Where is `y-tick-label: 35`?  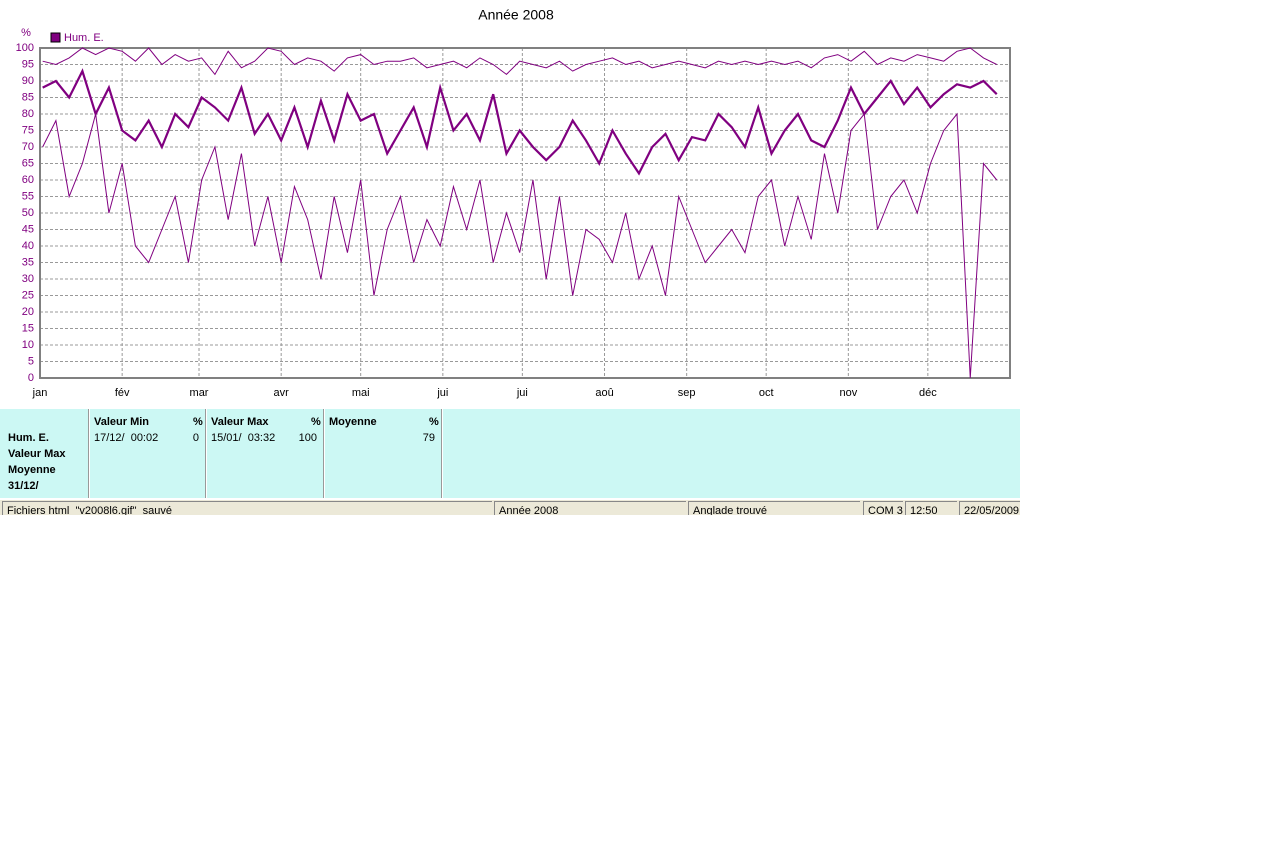 y-tick-label: 35 is located at coordinates (28, 262).